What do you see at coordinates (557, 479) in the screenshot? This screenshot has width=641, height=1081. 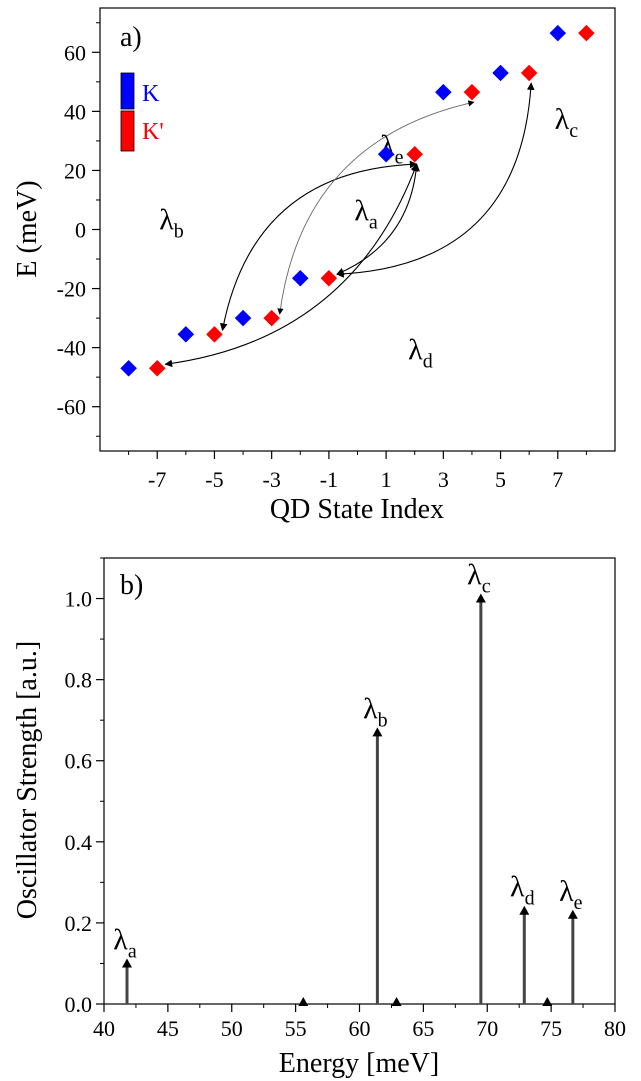 I see `x-tick-label-a: 7` at bounding box center [557, 479].